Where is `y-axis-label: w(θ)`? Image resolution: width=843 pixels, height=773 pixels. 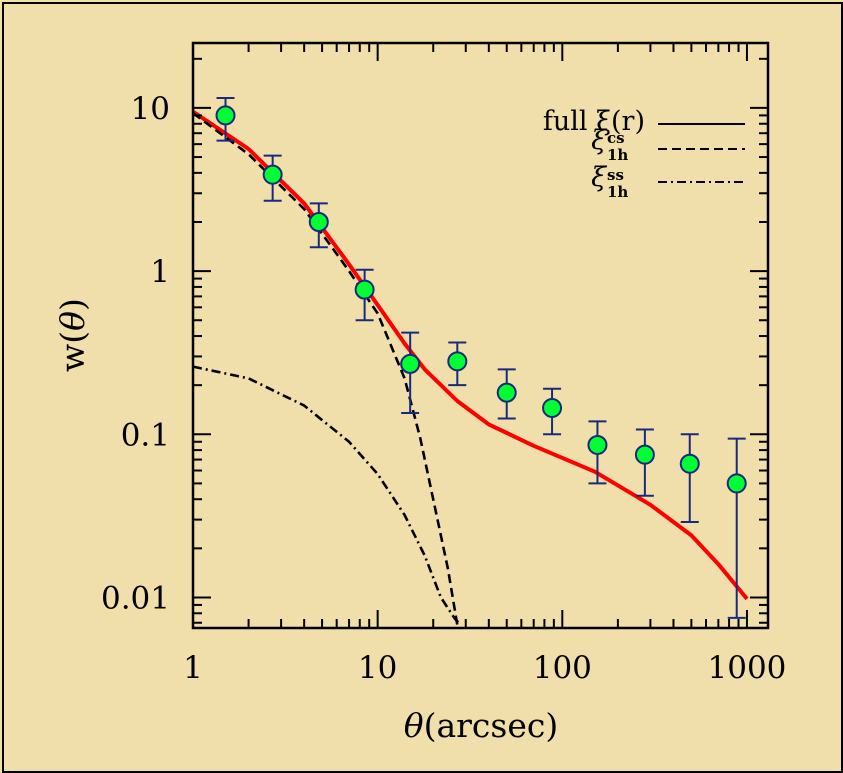
y-axis-label: w(θ) is located at coordinates (72, 335).